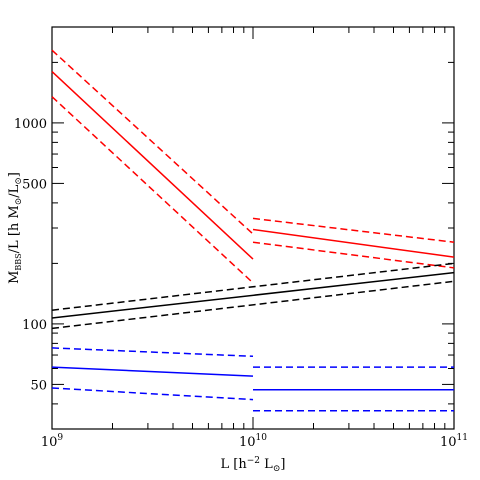  I want to click on y-tick-label: 1000, so click(30, 124).